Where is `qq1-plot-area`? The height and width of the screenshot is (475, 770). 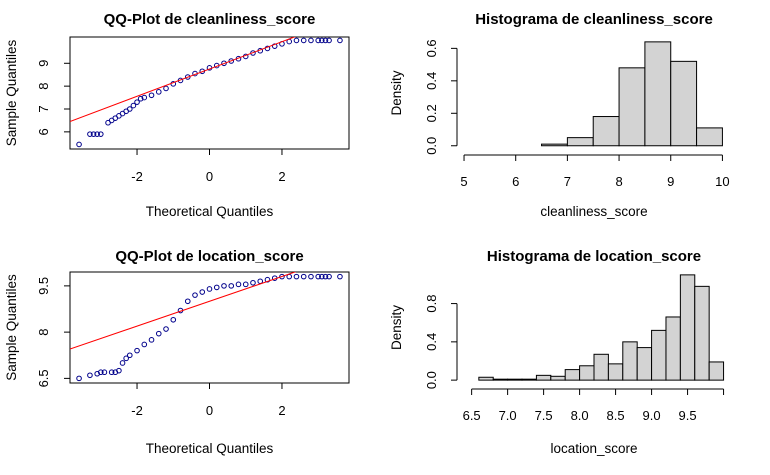
qq1-plot-area is located at coordinates (206, 92).